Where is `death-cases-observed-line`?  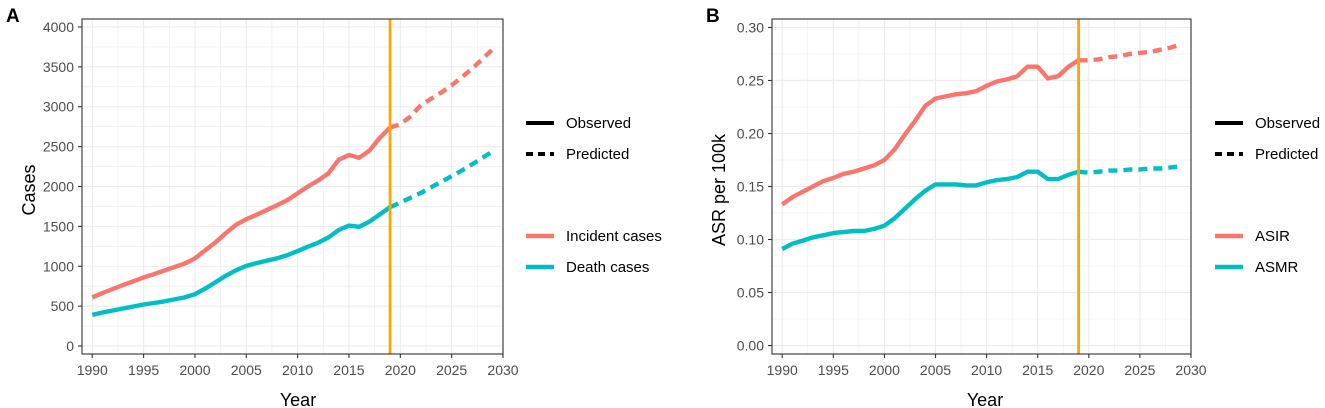
death-cases-observed-line is located at coordinates (241, 261).